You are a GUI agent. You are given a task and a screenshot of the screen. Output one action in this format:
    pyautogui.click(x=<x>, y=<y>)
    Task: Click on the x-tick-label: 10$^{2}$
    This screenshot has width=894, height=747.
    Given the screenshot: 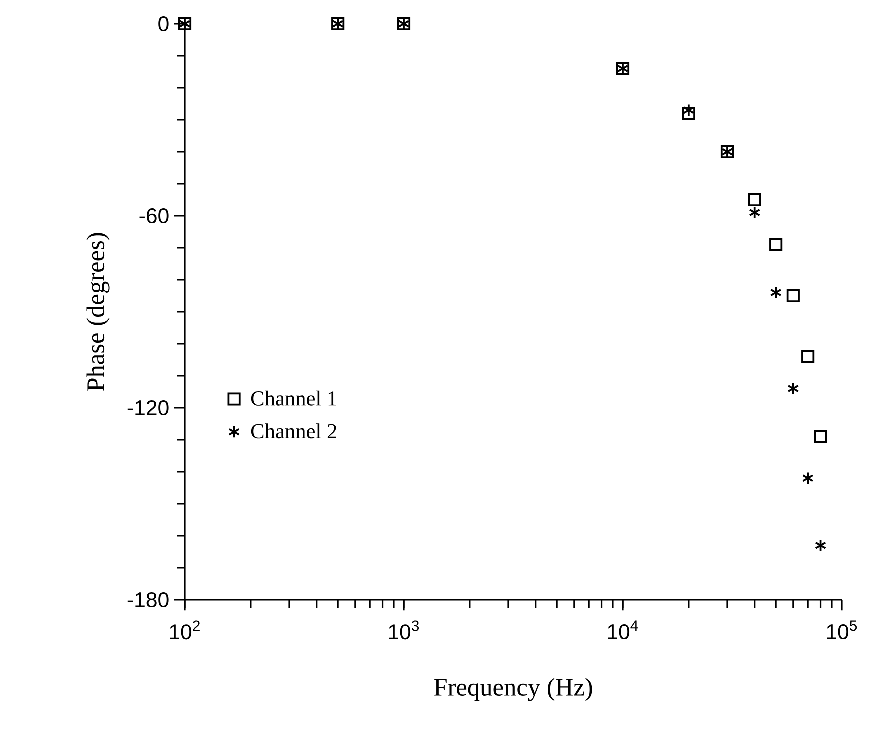 What is the action you would take?
    pyautogui.click(x=185, y=630)
    